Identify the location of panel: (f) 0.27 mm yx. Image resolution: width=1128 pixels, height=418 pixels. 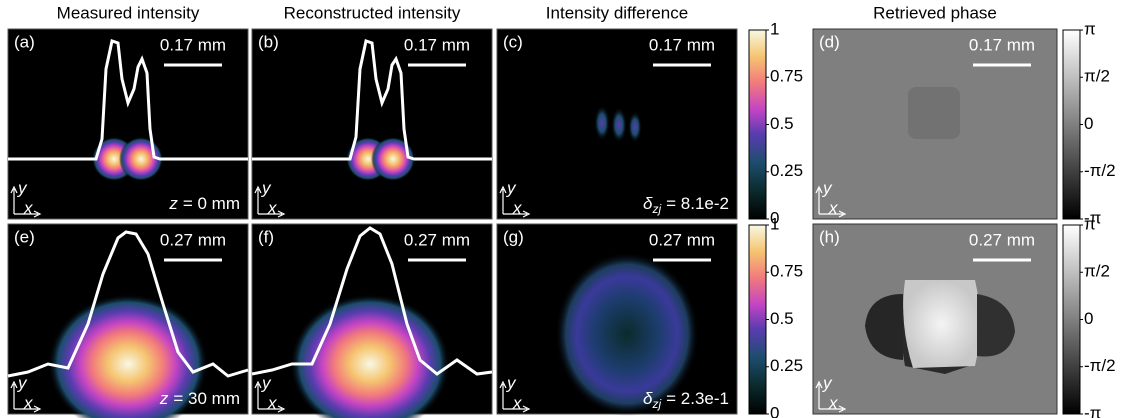
(372, 320).